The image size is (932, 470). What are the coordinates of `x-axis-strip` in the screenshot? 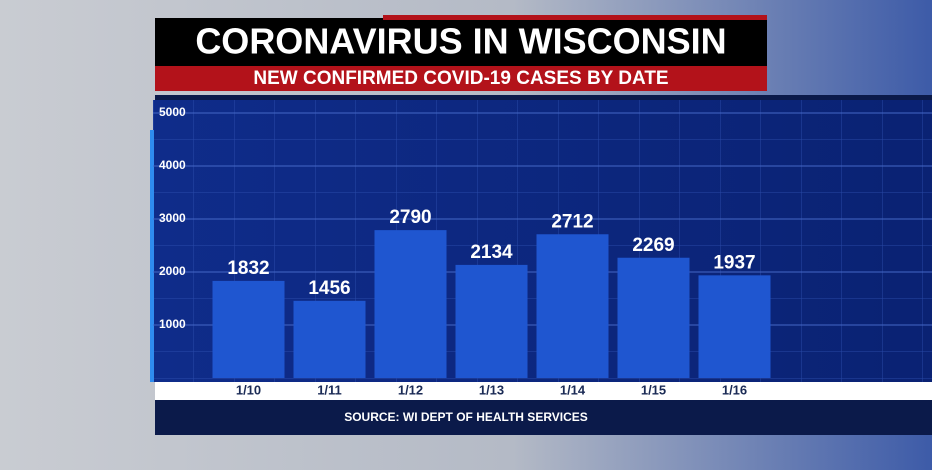 It's located at (543, 391).